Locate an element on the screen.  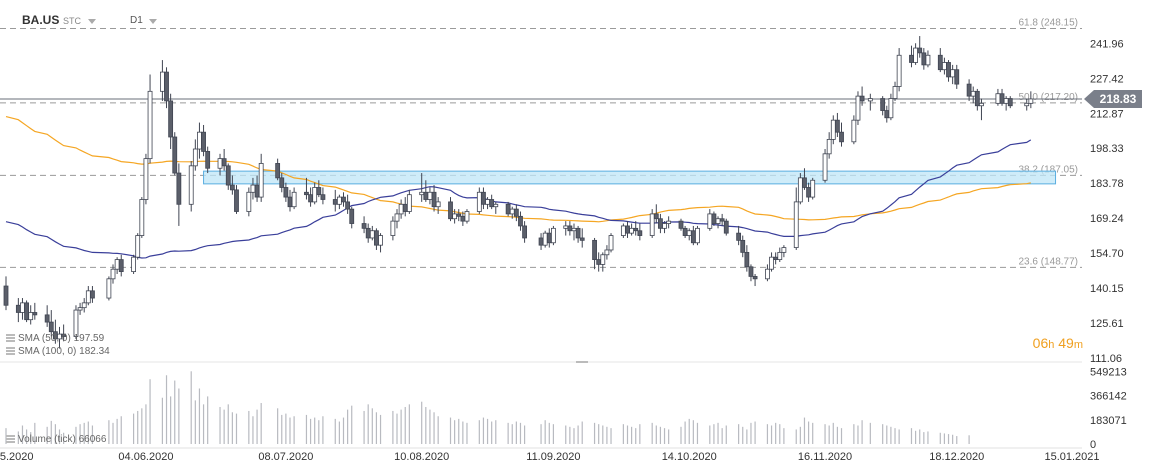
sma50-legend: SMA (50, 0) 197.59 is located at coordinates (55, 338).